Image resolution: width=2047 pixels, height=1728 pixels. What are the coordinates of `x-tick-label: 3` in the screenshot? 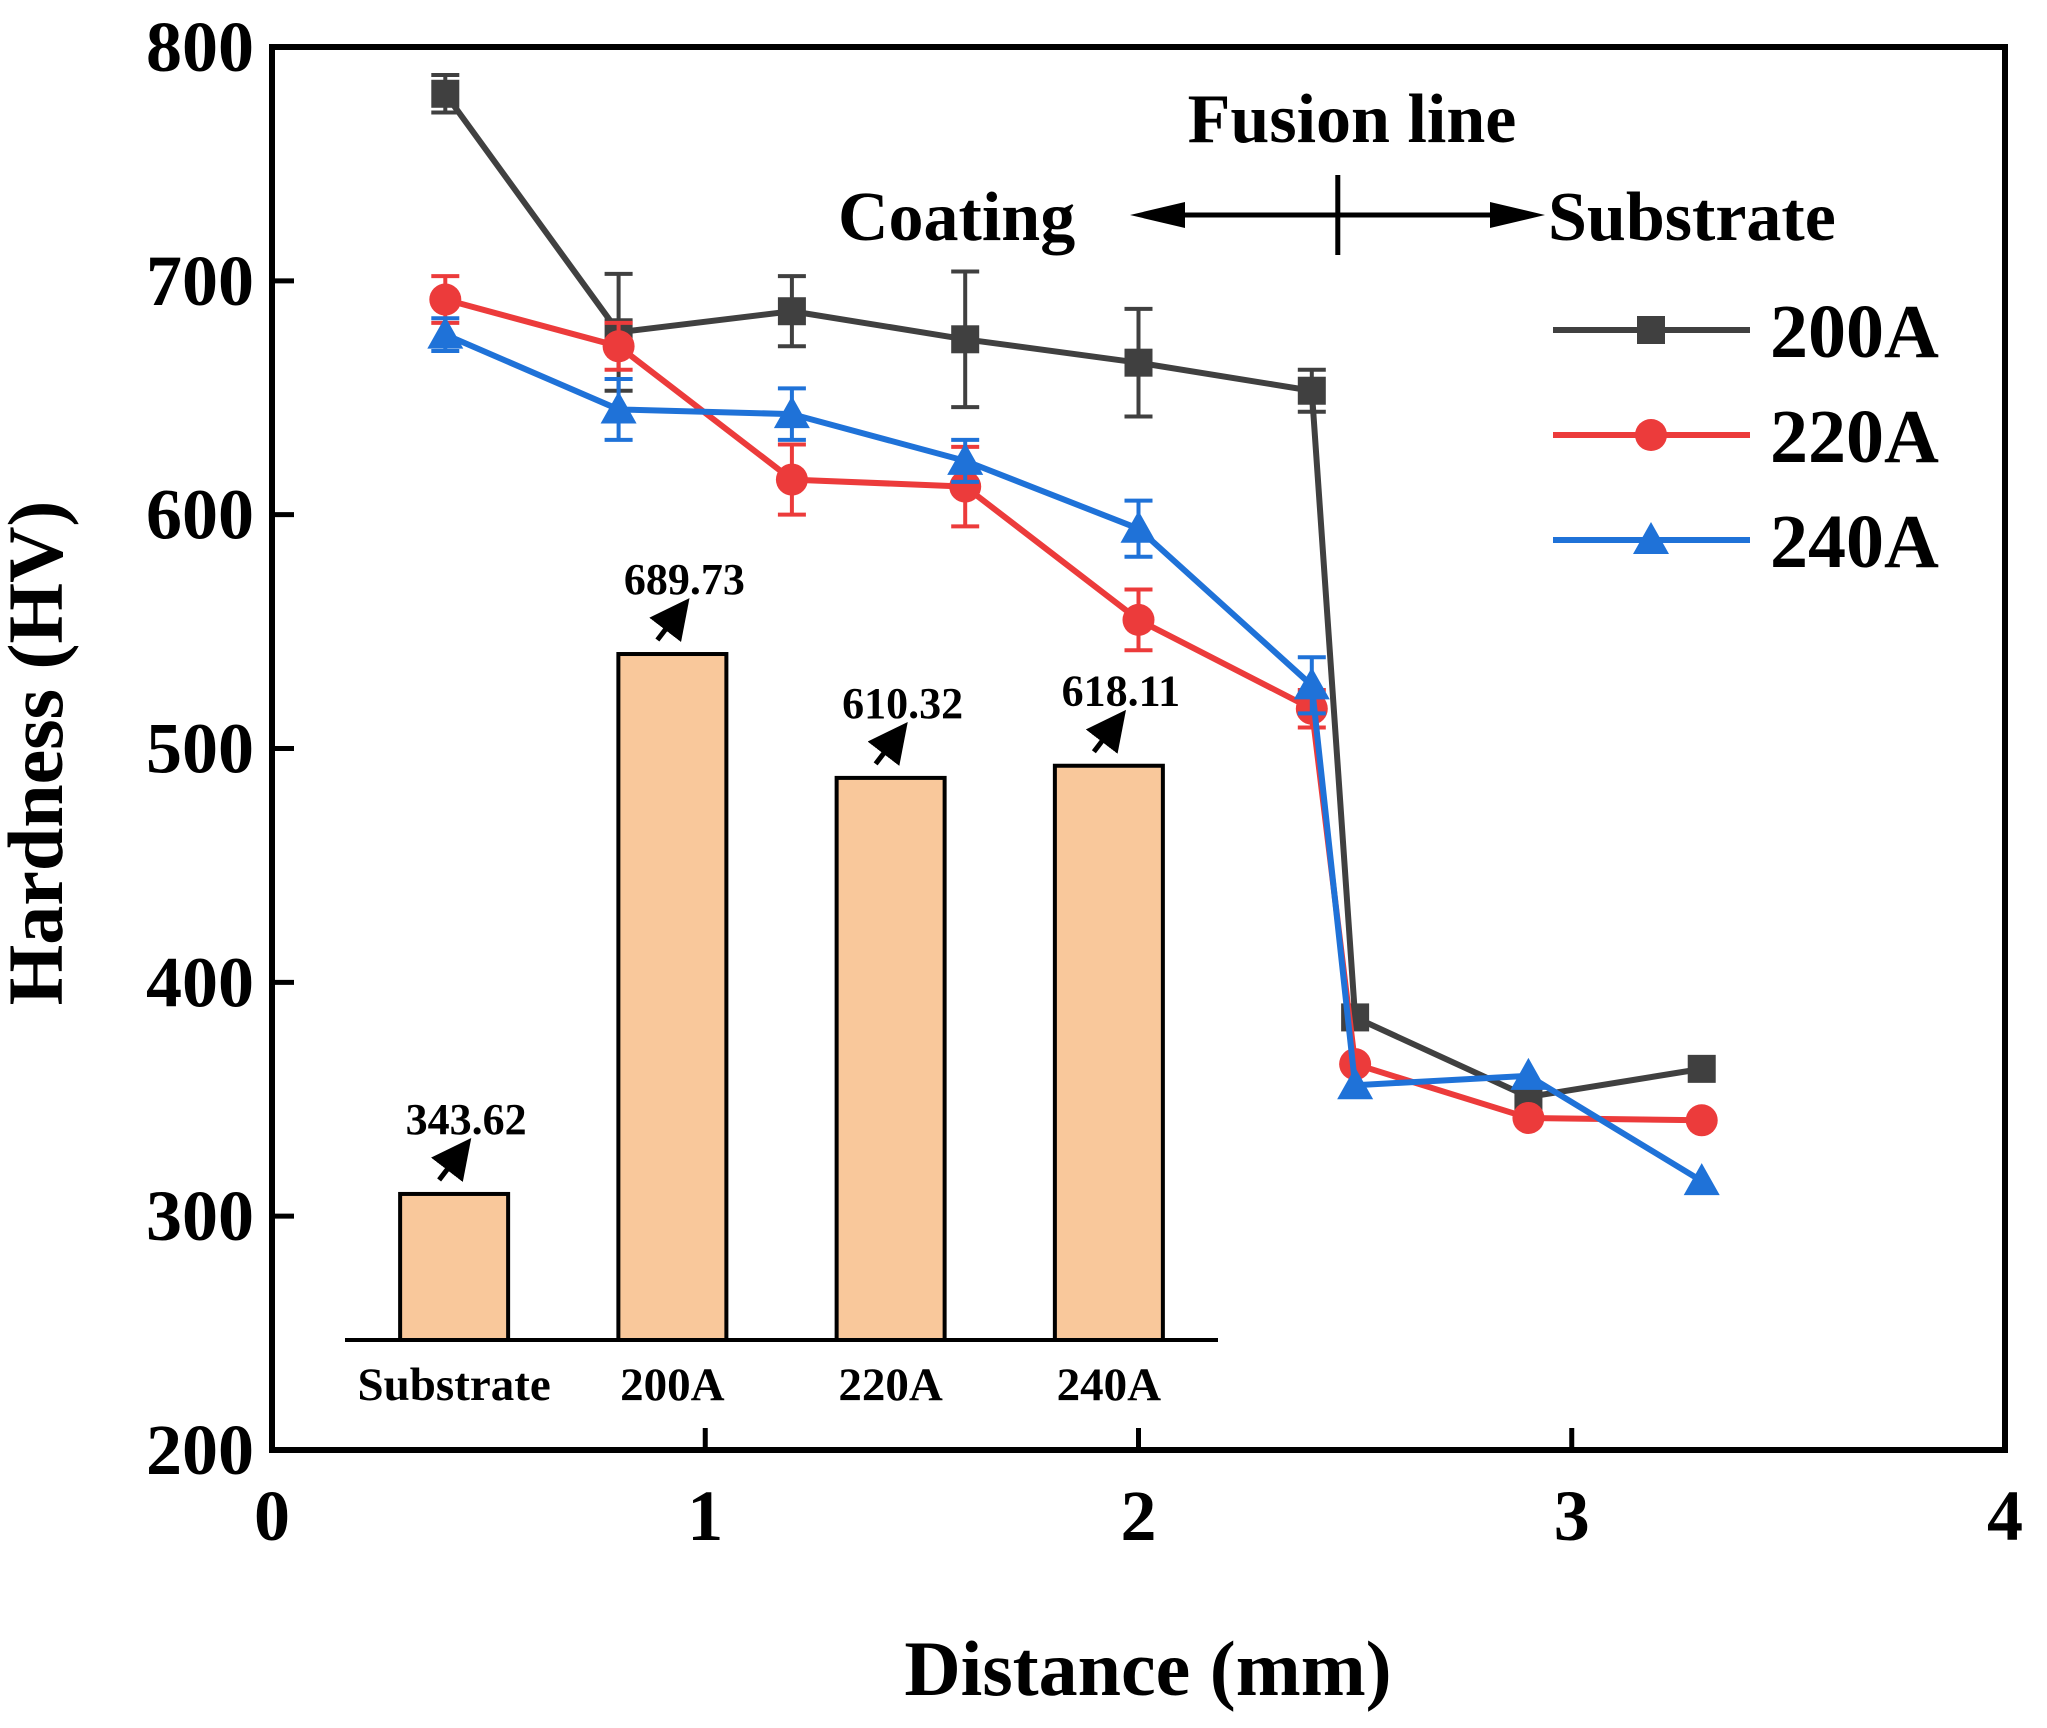 It's located at (1572, 1516).